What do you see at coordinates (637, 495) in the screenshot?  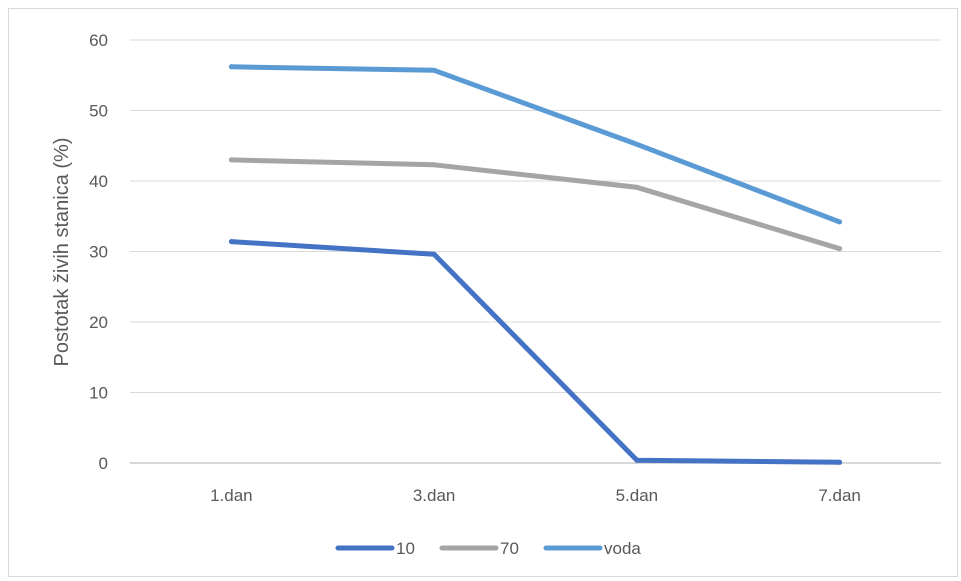 I see `x-tick-label: 5.dan` at bounding box center [637, 495].